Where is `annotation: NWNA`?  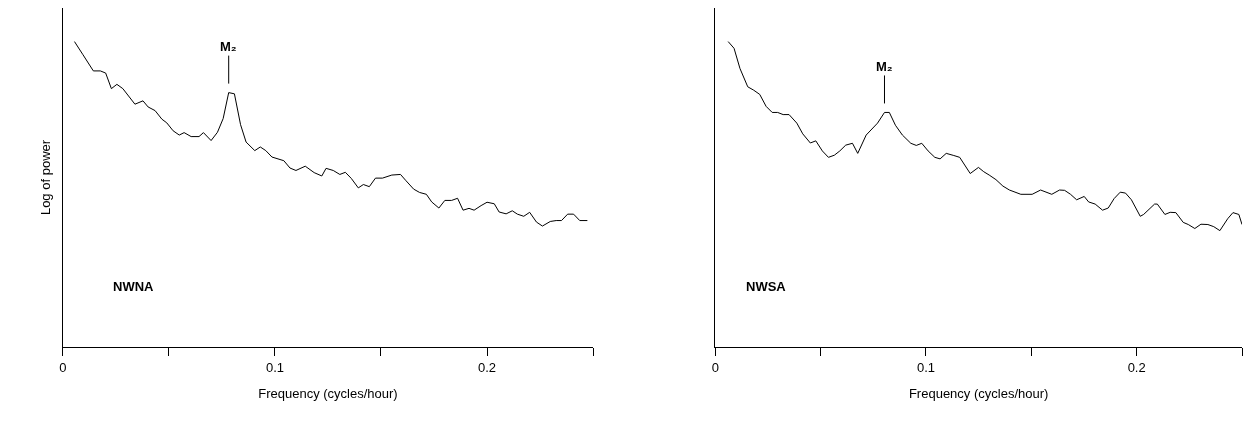
annotation: NWNA is located at coordinates (134, 286).